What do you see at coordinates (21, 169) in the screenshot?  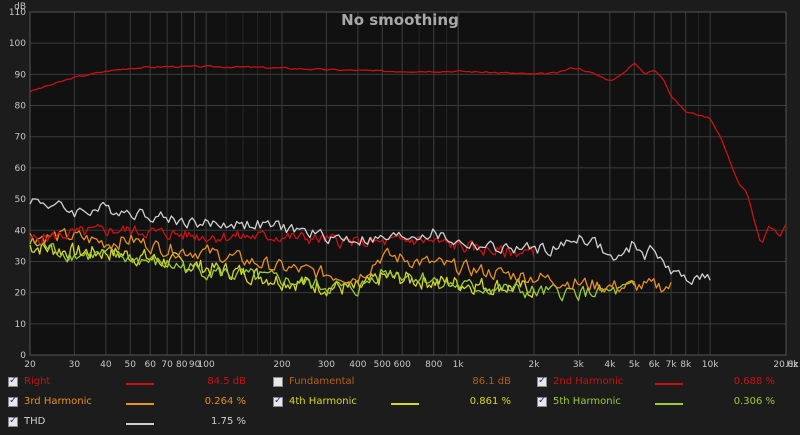 I see `y-tick-label: 60` at bounding box center [21, 169].